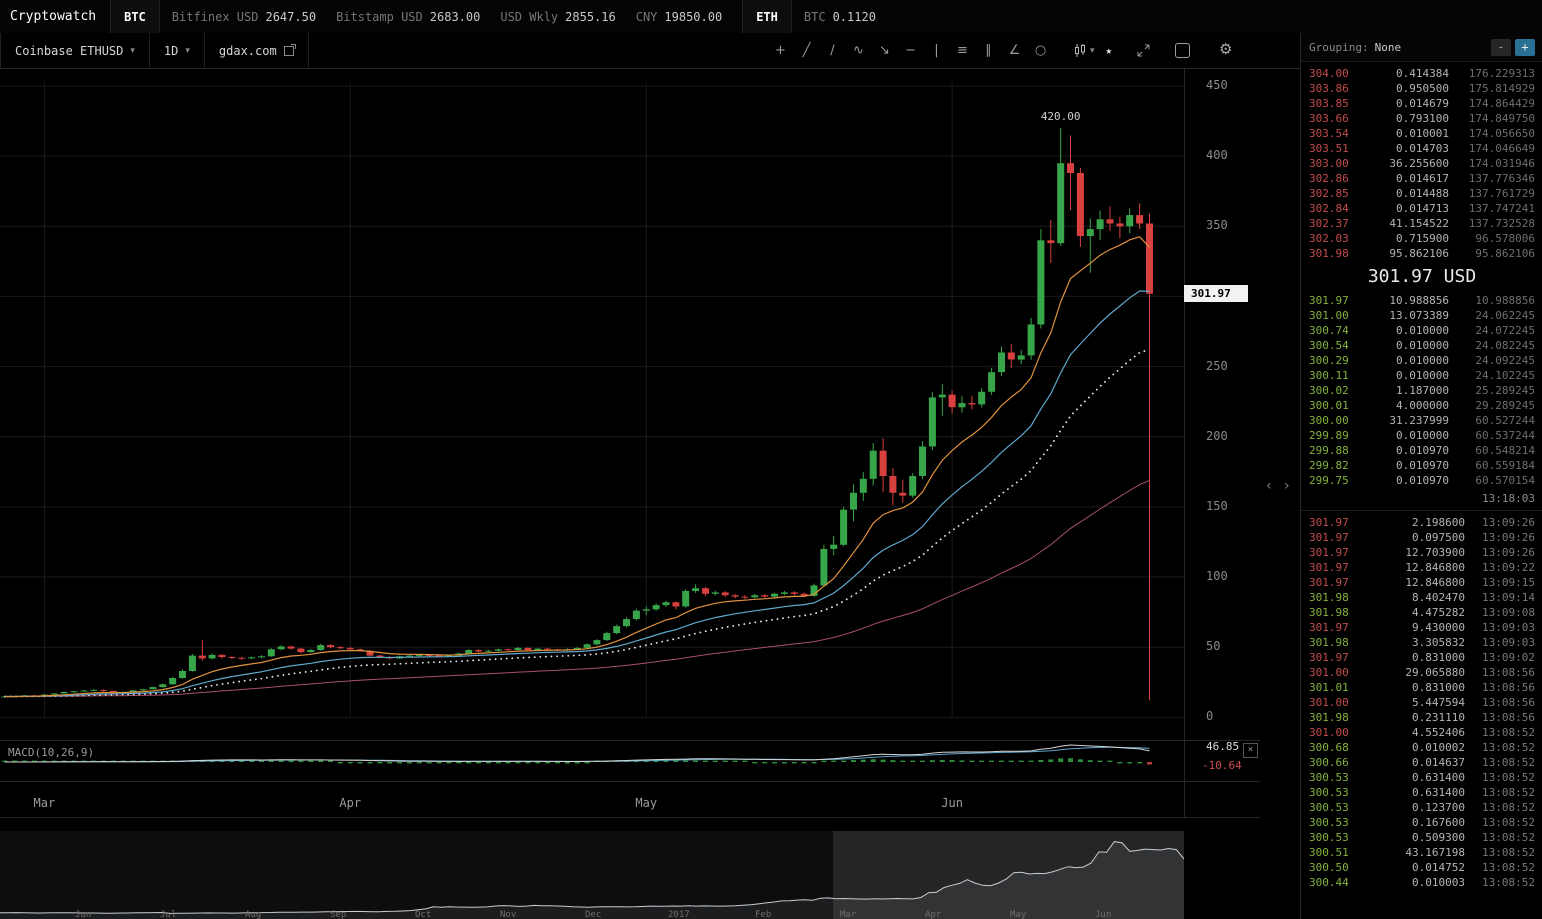  Describe the element at coordinates (1388, 47) in the screenshot. I see `grouping-value: None` at that location.